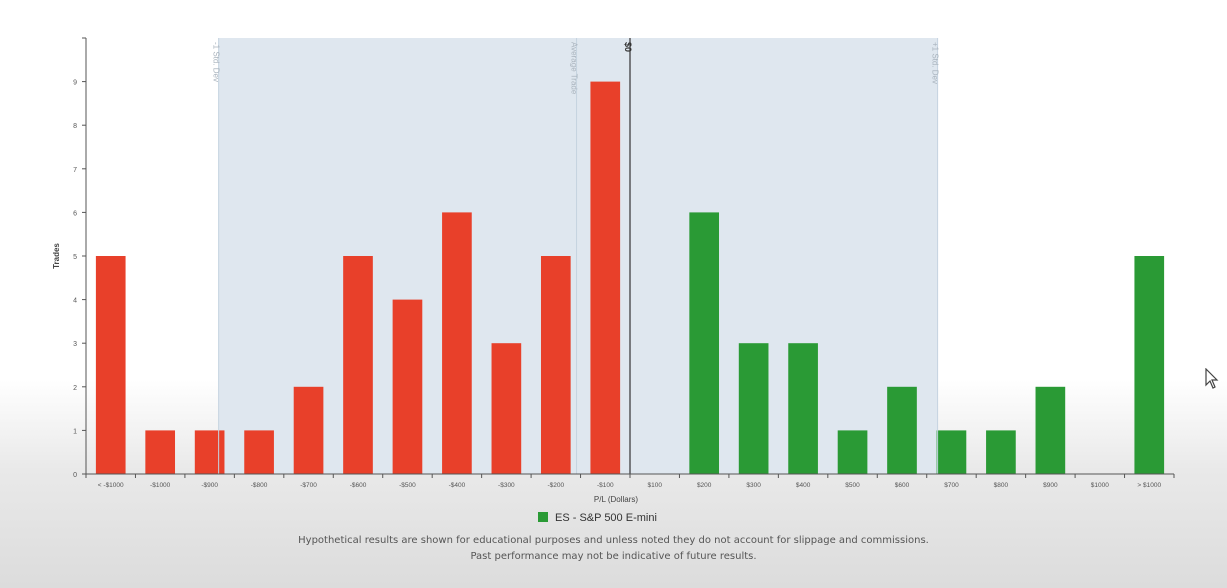  I want to click on y-tick-label: 9, so click(75, 83).